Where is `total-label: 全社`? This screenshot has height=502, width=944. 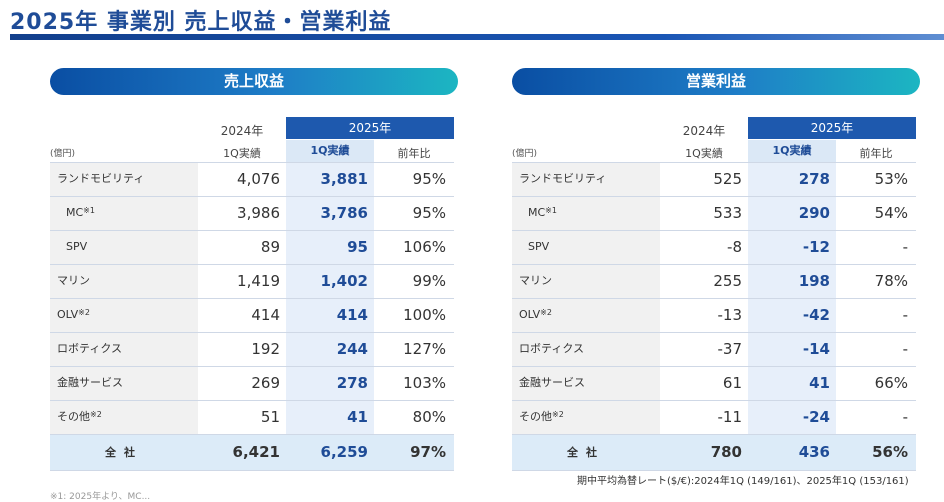 total-label: 全社 is located at coordinates (124, 452).